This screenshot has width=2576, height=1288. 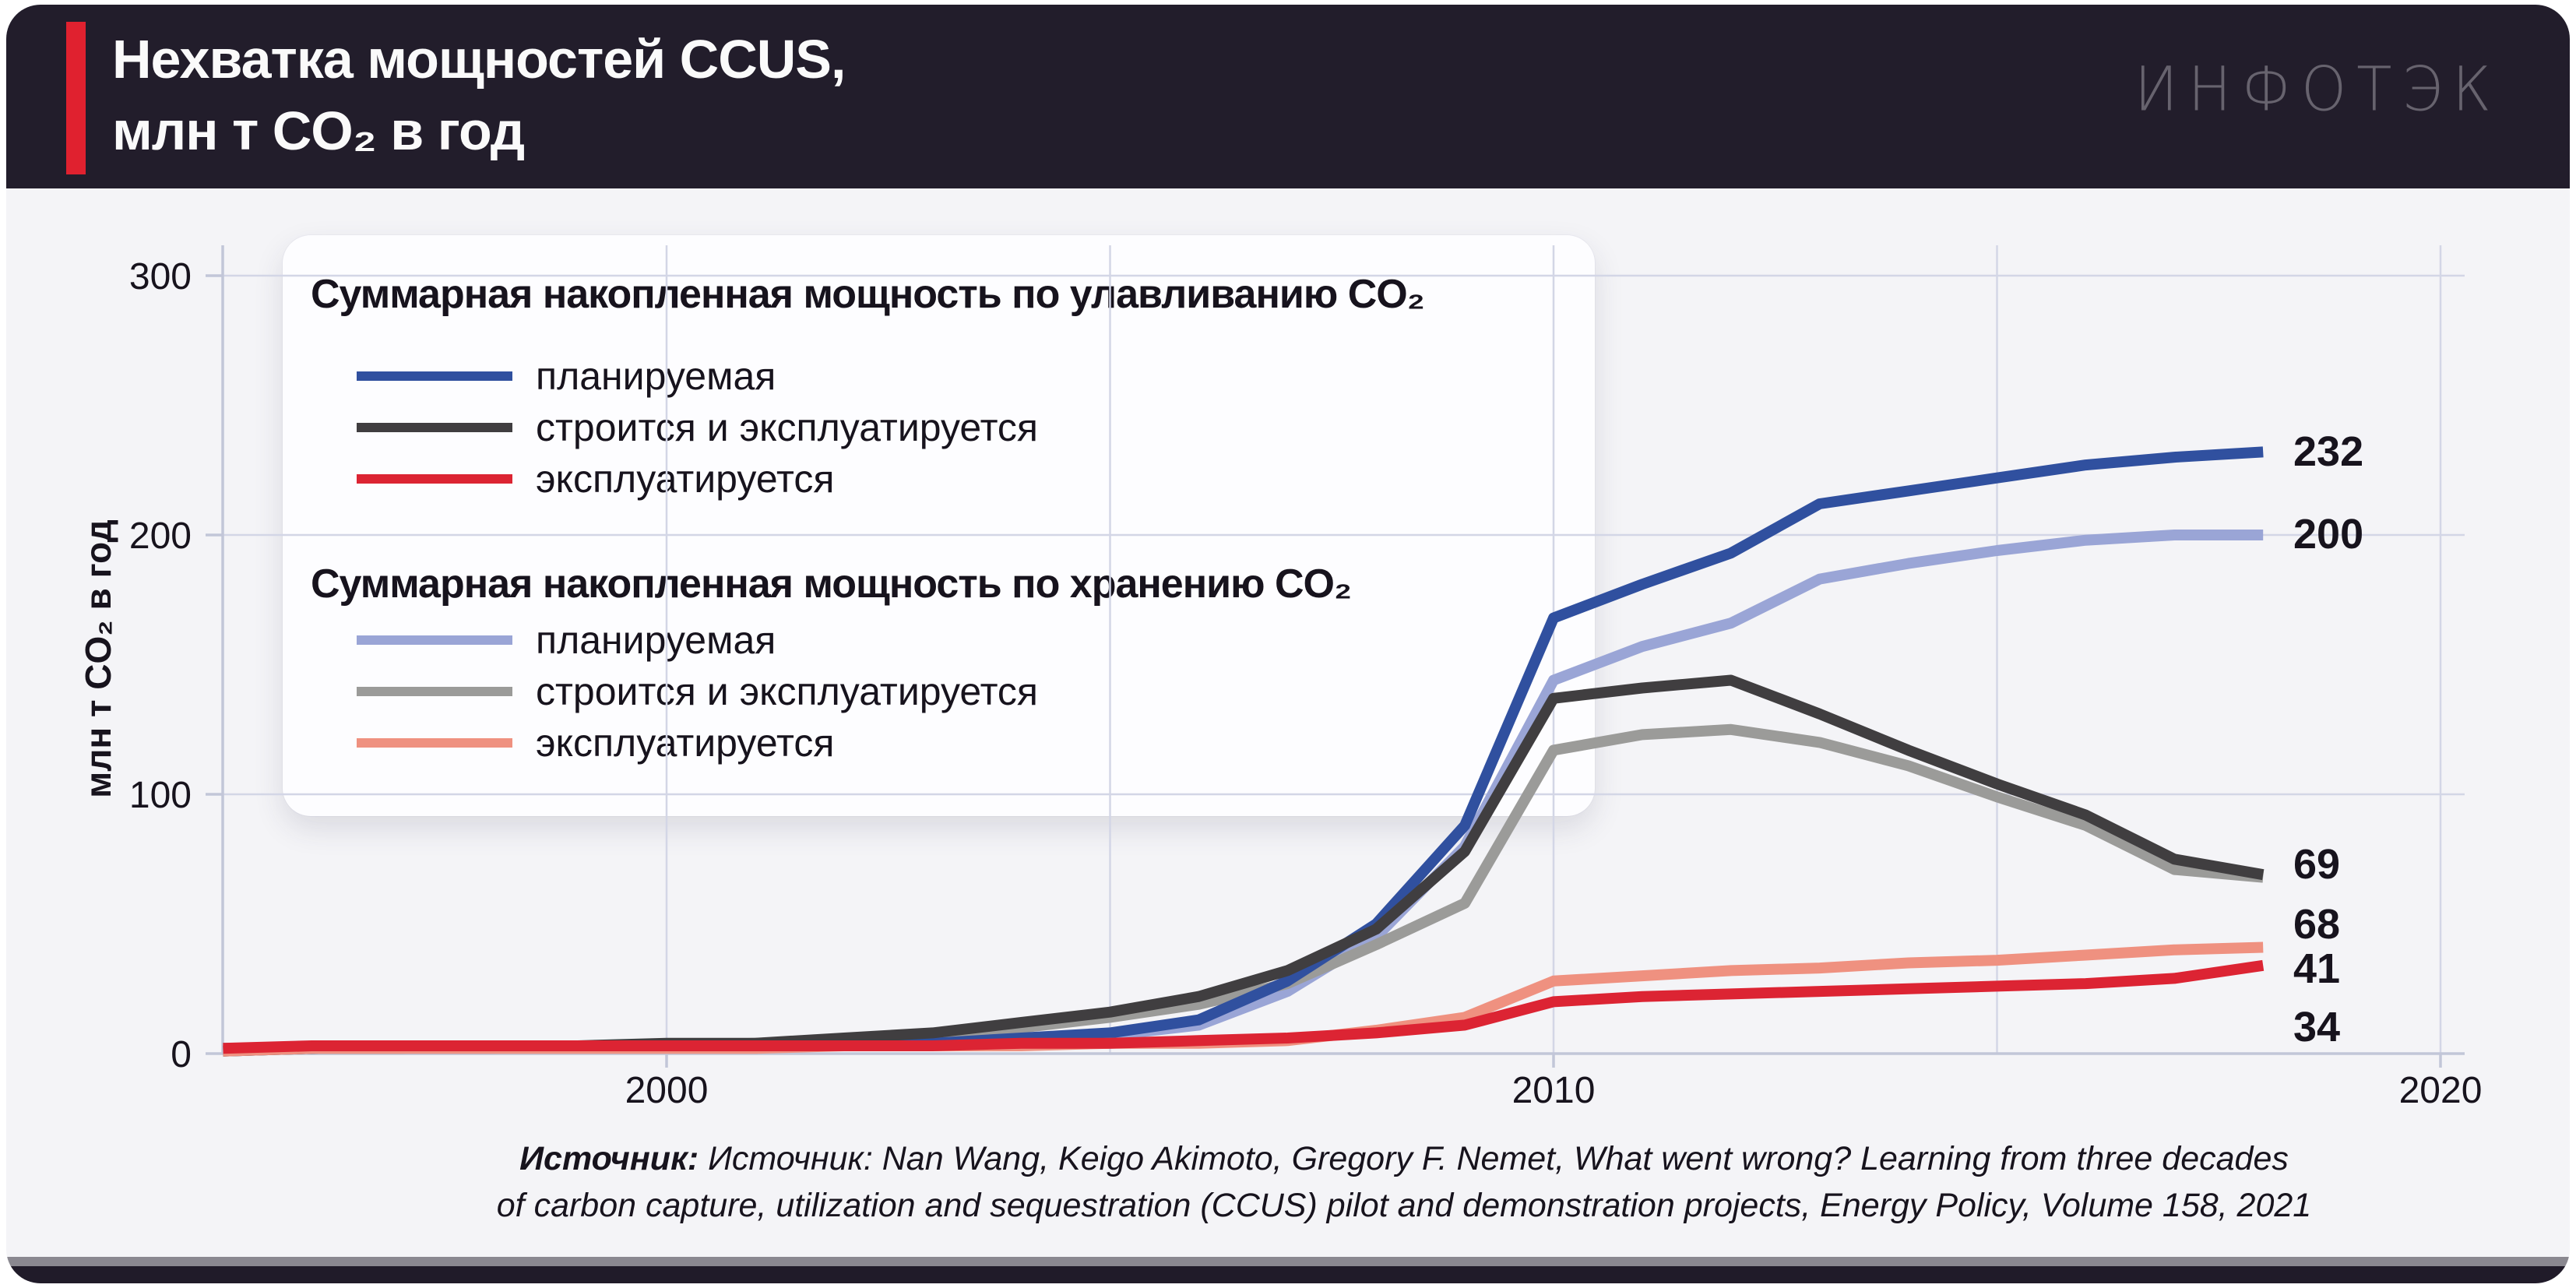 I want to click on infotek-logo: ИНФОТЭК, so click(x=2317, y=89).